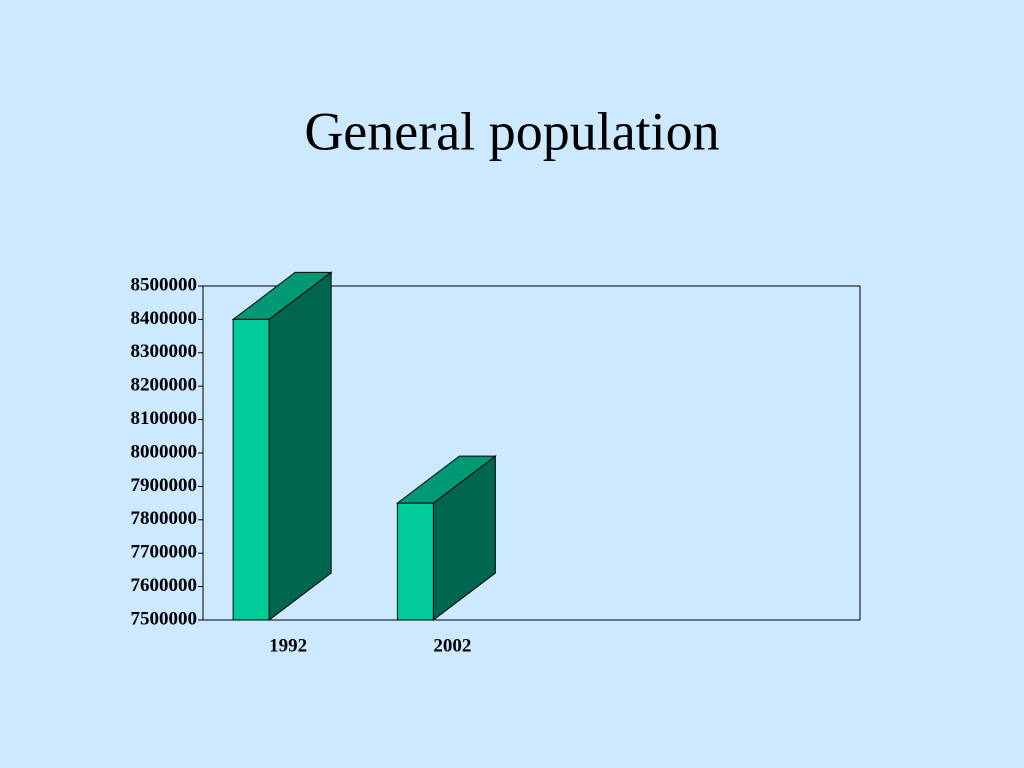  Describe the element at coordinates (164, 485) in the screenshot. I see `y-tick-label: 7900000` at that location.